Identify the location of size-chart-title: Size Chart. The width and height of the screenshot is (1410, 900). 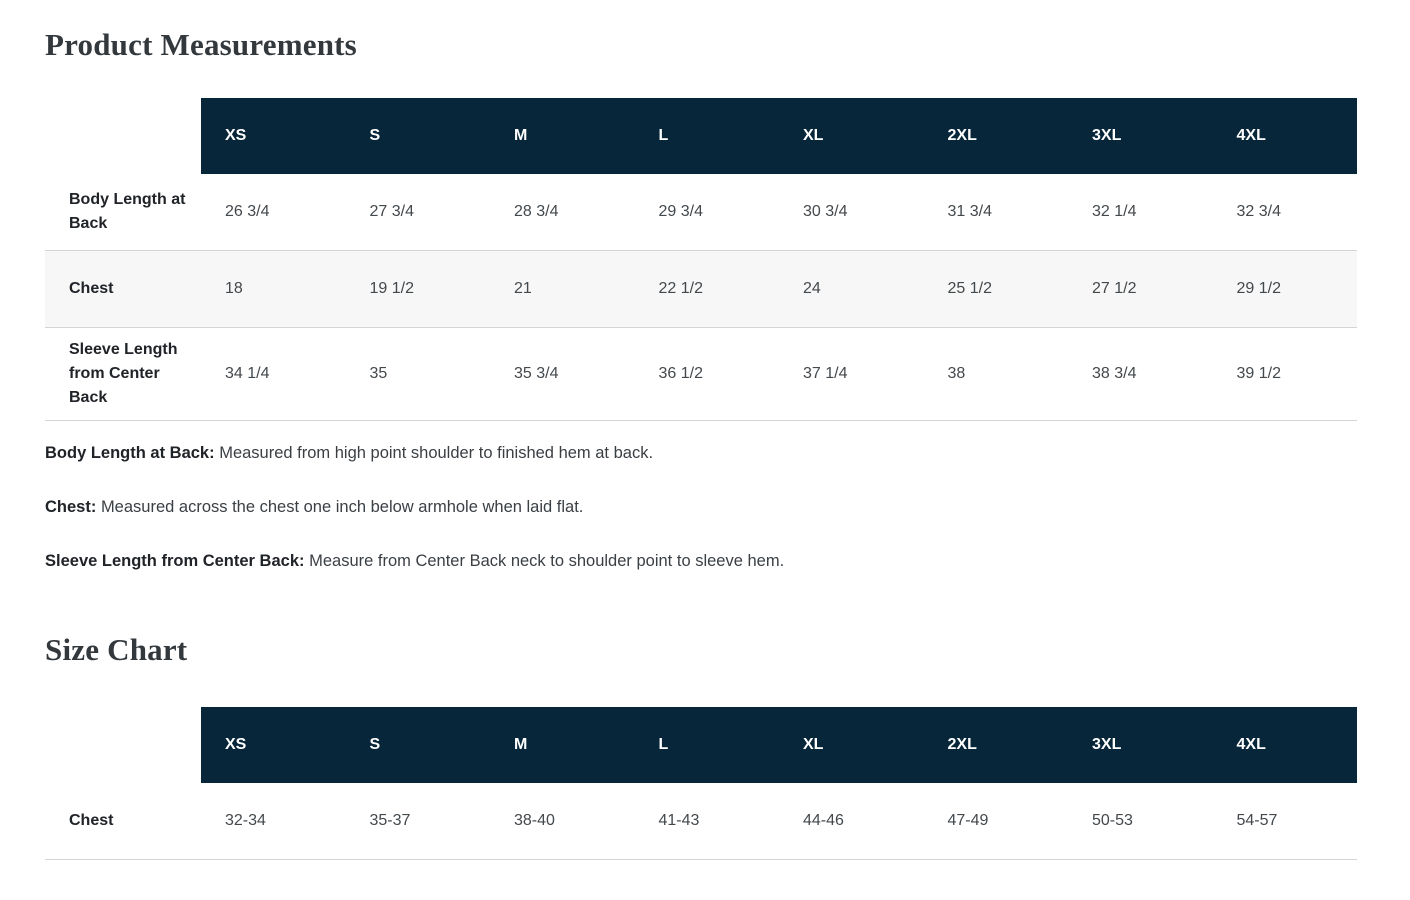
(116, 649).